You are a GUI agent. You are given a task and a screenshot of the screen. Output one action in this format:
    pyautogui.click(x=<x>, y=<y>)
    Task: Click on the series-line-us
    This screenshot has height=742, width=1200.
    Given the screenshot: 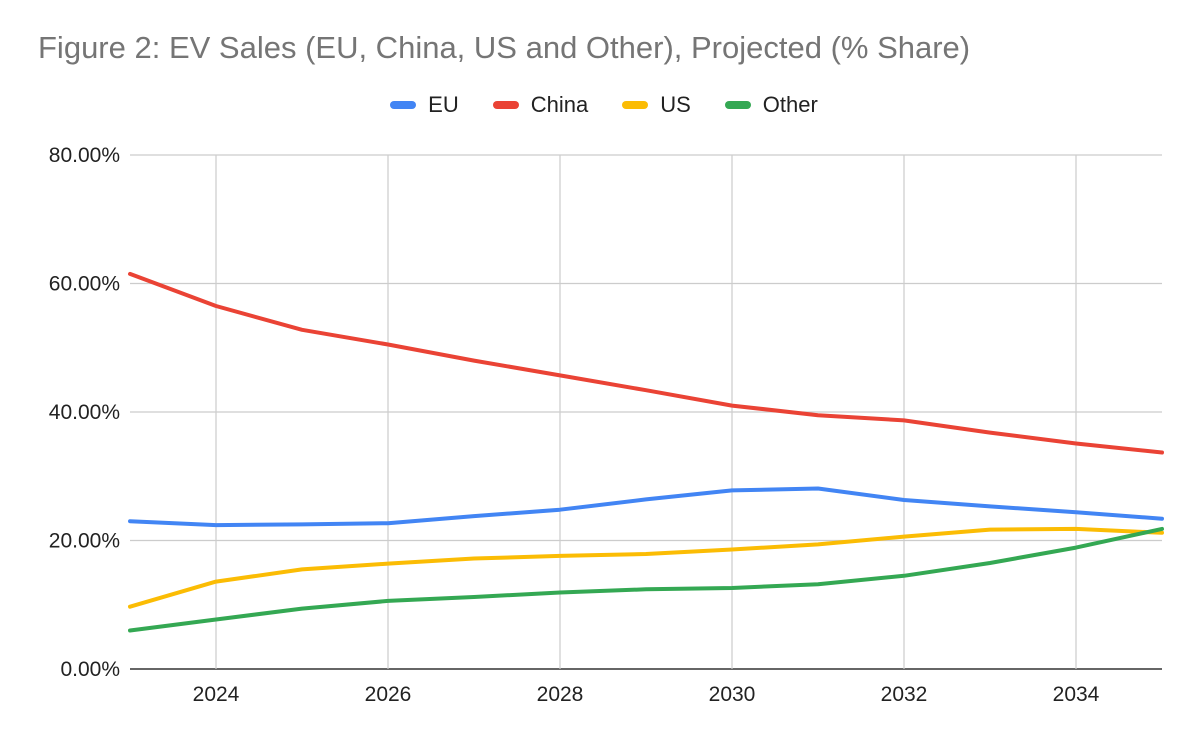 What is the action you would take?
    pyautogui.click(x=646, y=567)
    